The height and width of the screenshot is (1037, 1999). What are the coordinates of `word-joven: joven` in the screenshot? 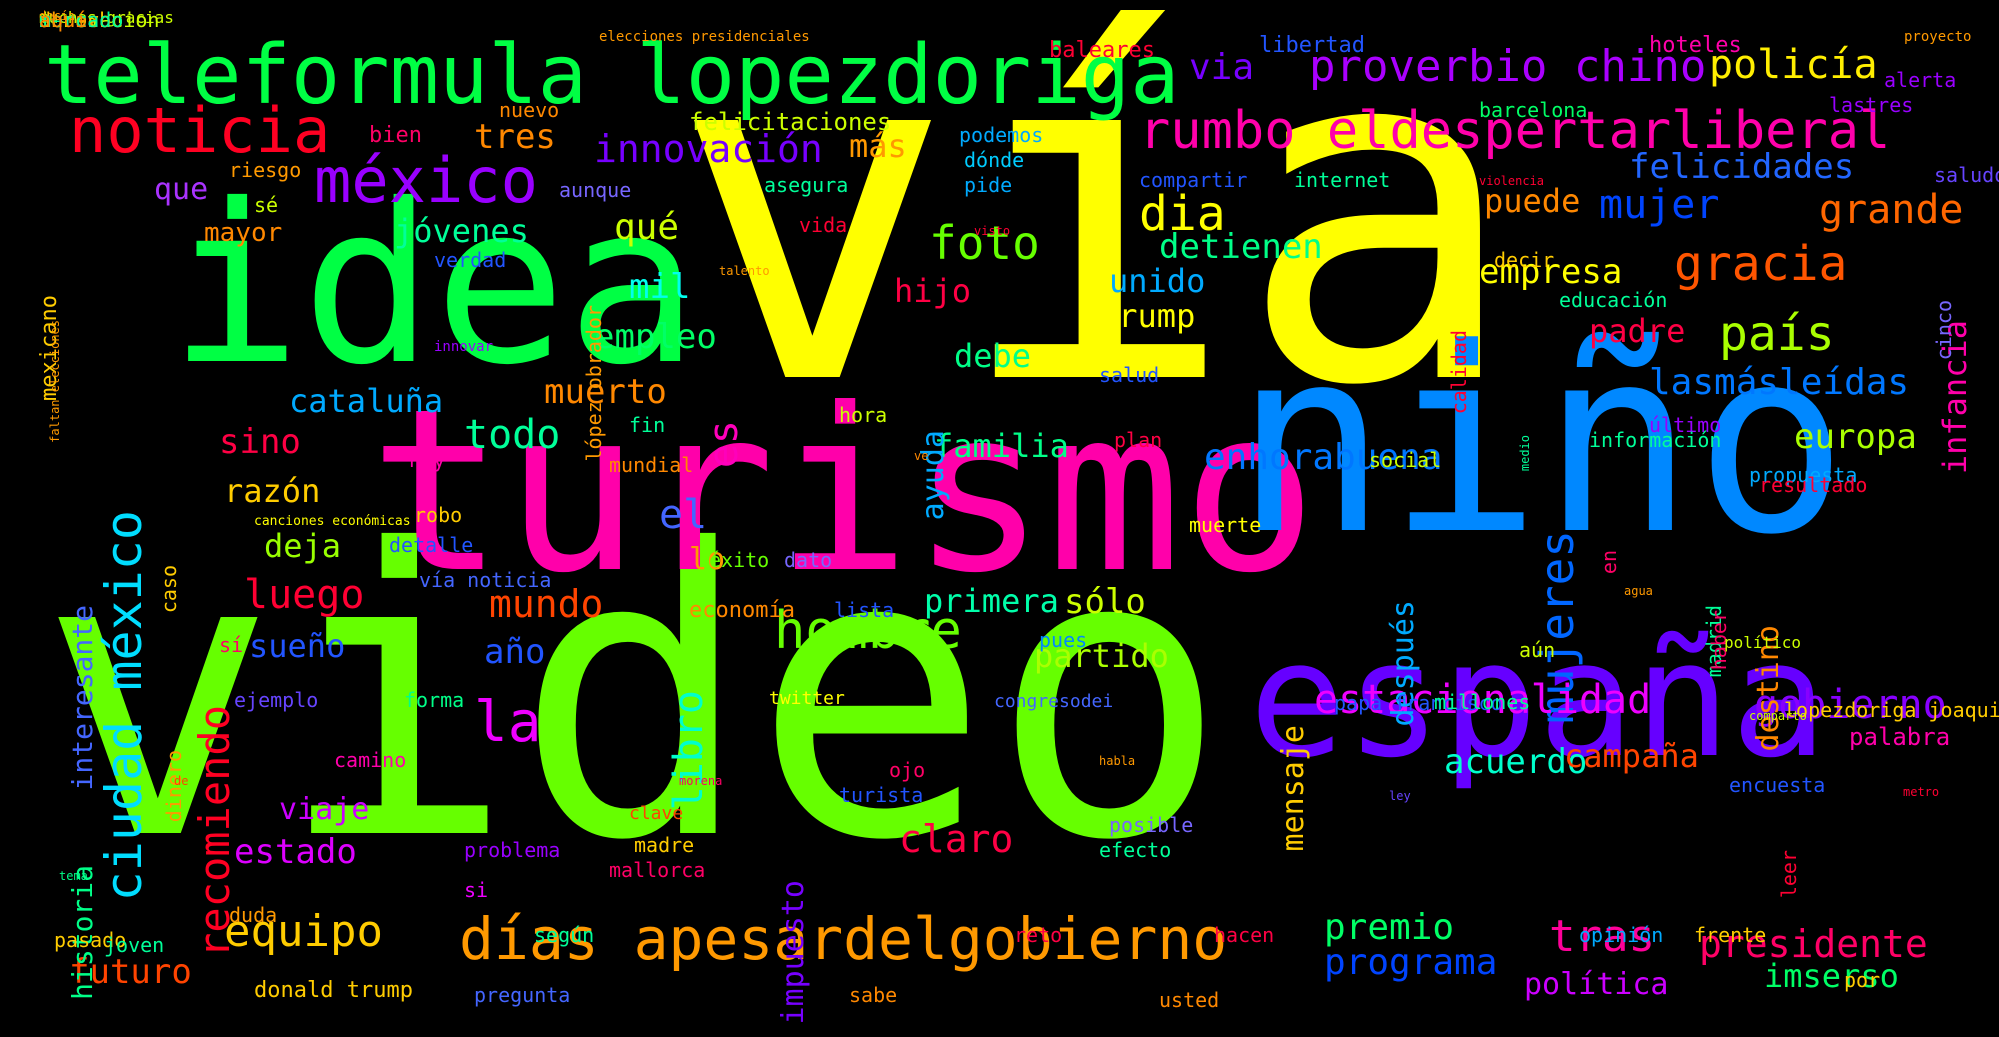 It's located at (134, 945).